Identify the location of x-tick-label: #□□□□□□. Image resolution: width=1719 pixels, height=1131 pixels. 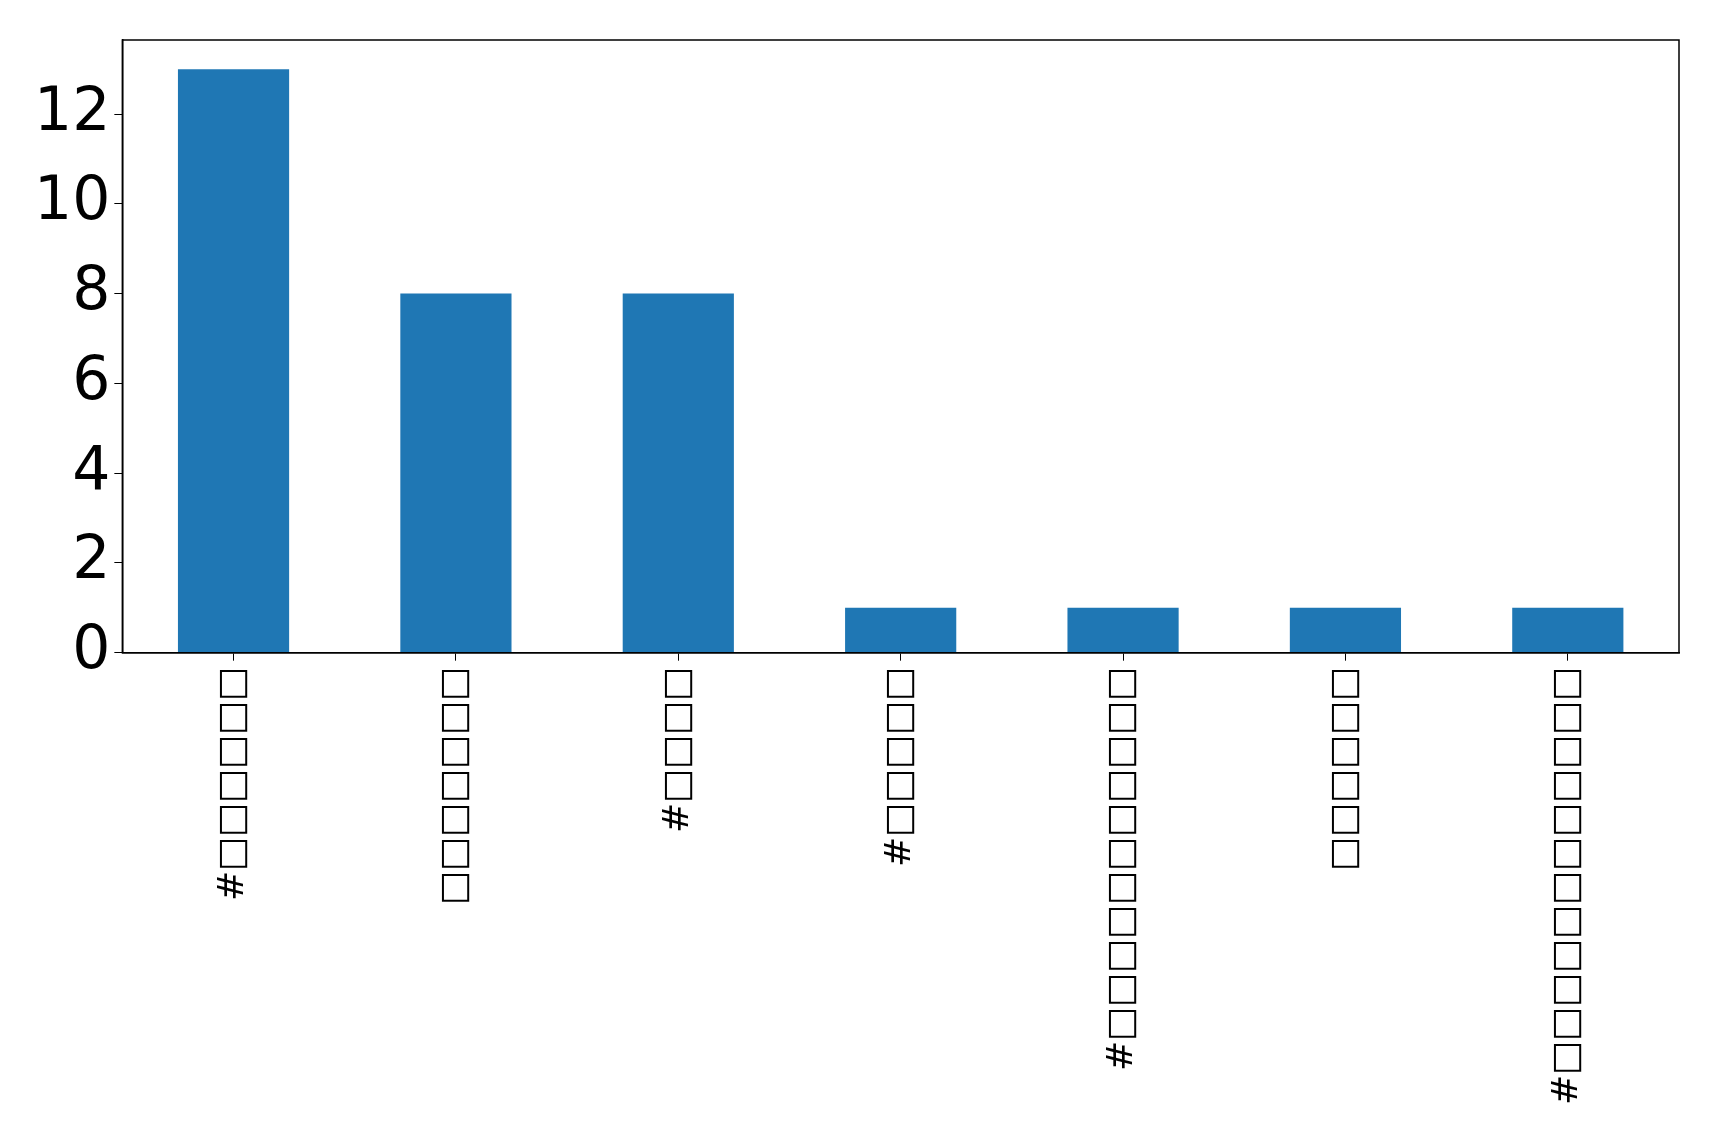
(230, 783).